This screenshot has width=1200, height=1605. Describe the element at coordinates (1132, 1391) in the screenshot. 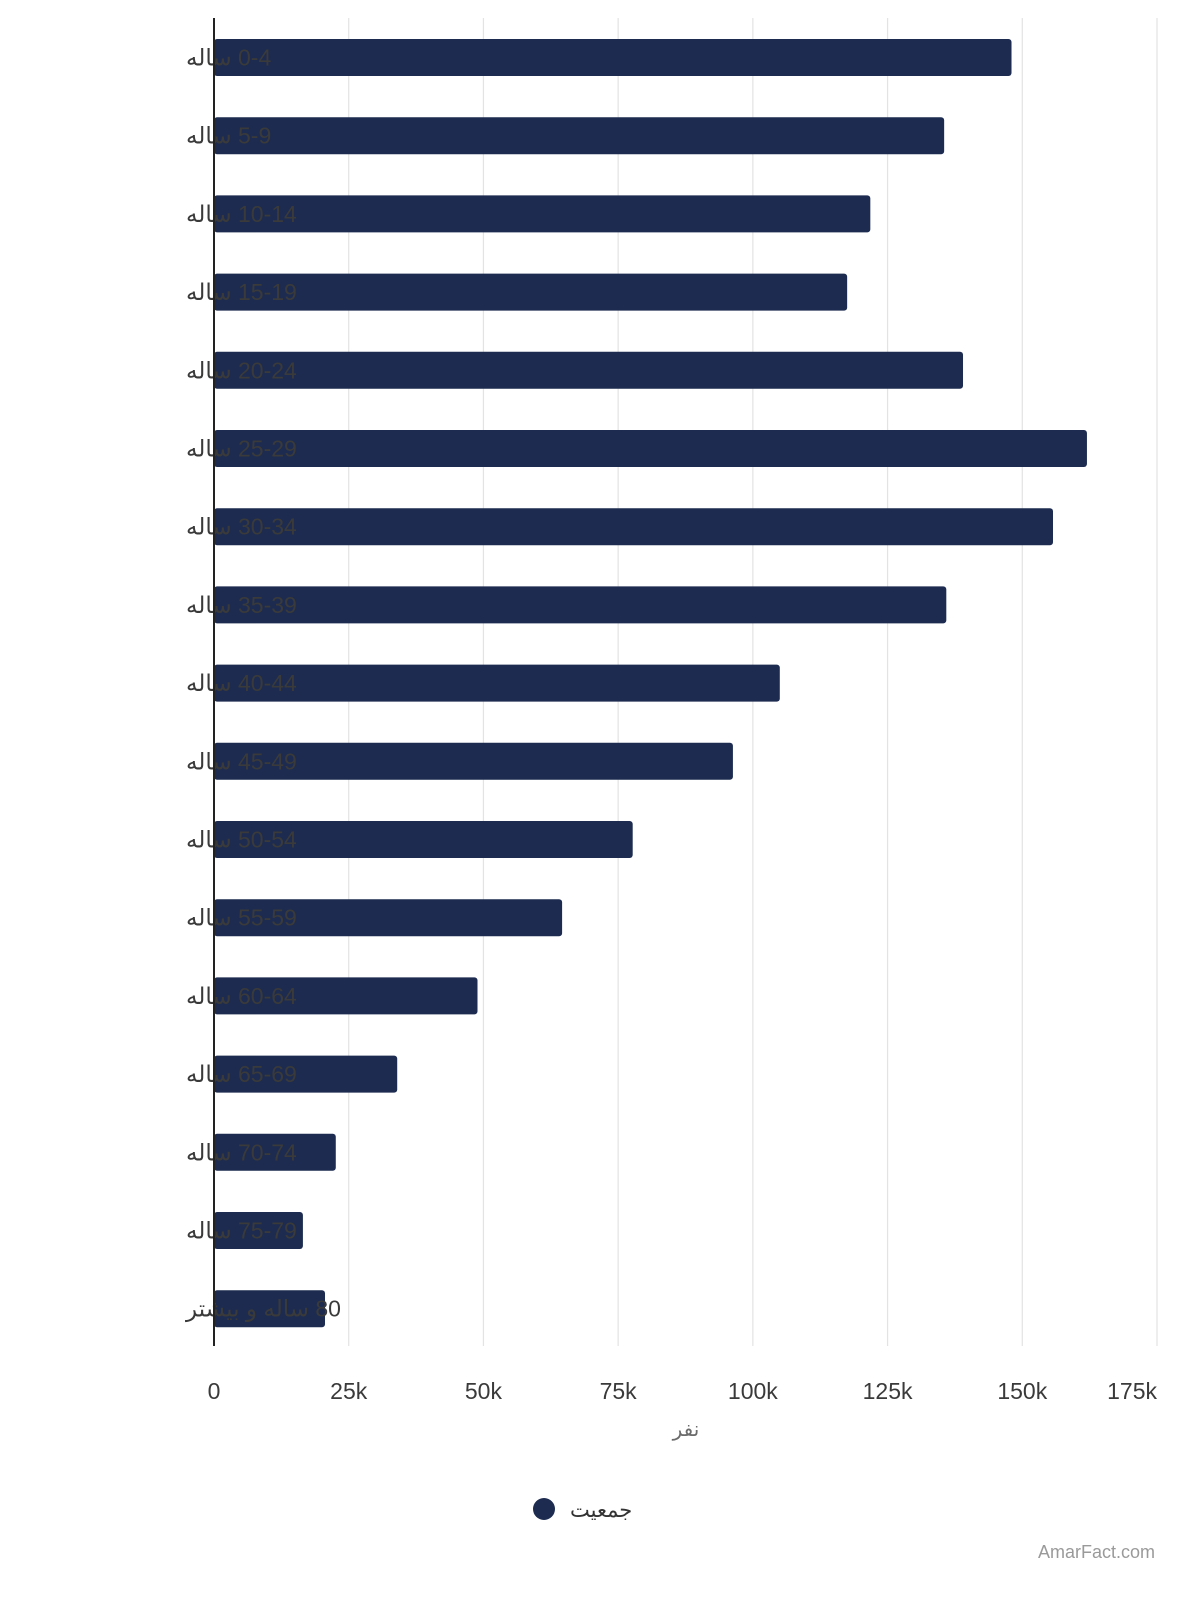

I see `x-tick-label: 175k` at that location.